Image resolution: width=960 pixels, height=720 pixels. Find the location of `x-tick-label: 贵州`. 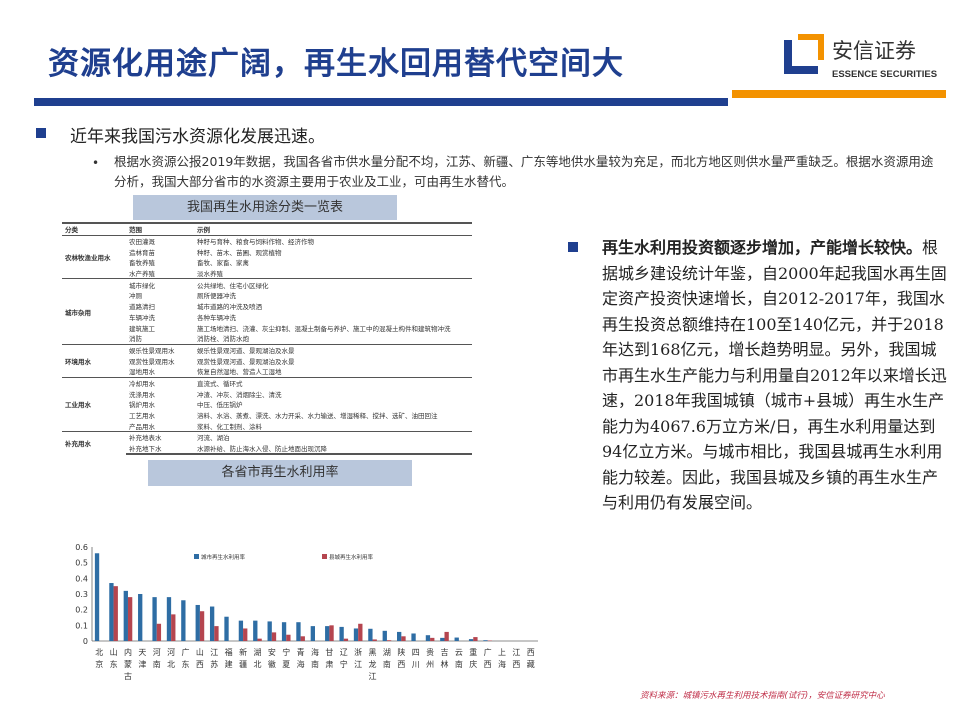

x-tick-label: 贵州 is located at coordinates (430, 658).